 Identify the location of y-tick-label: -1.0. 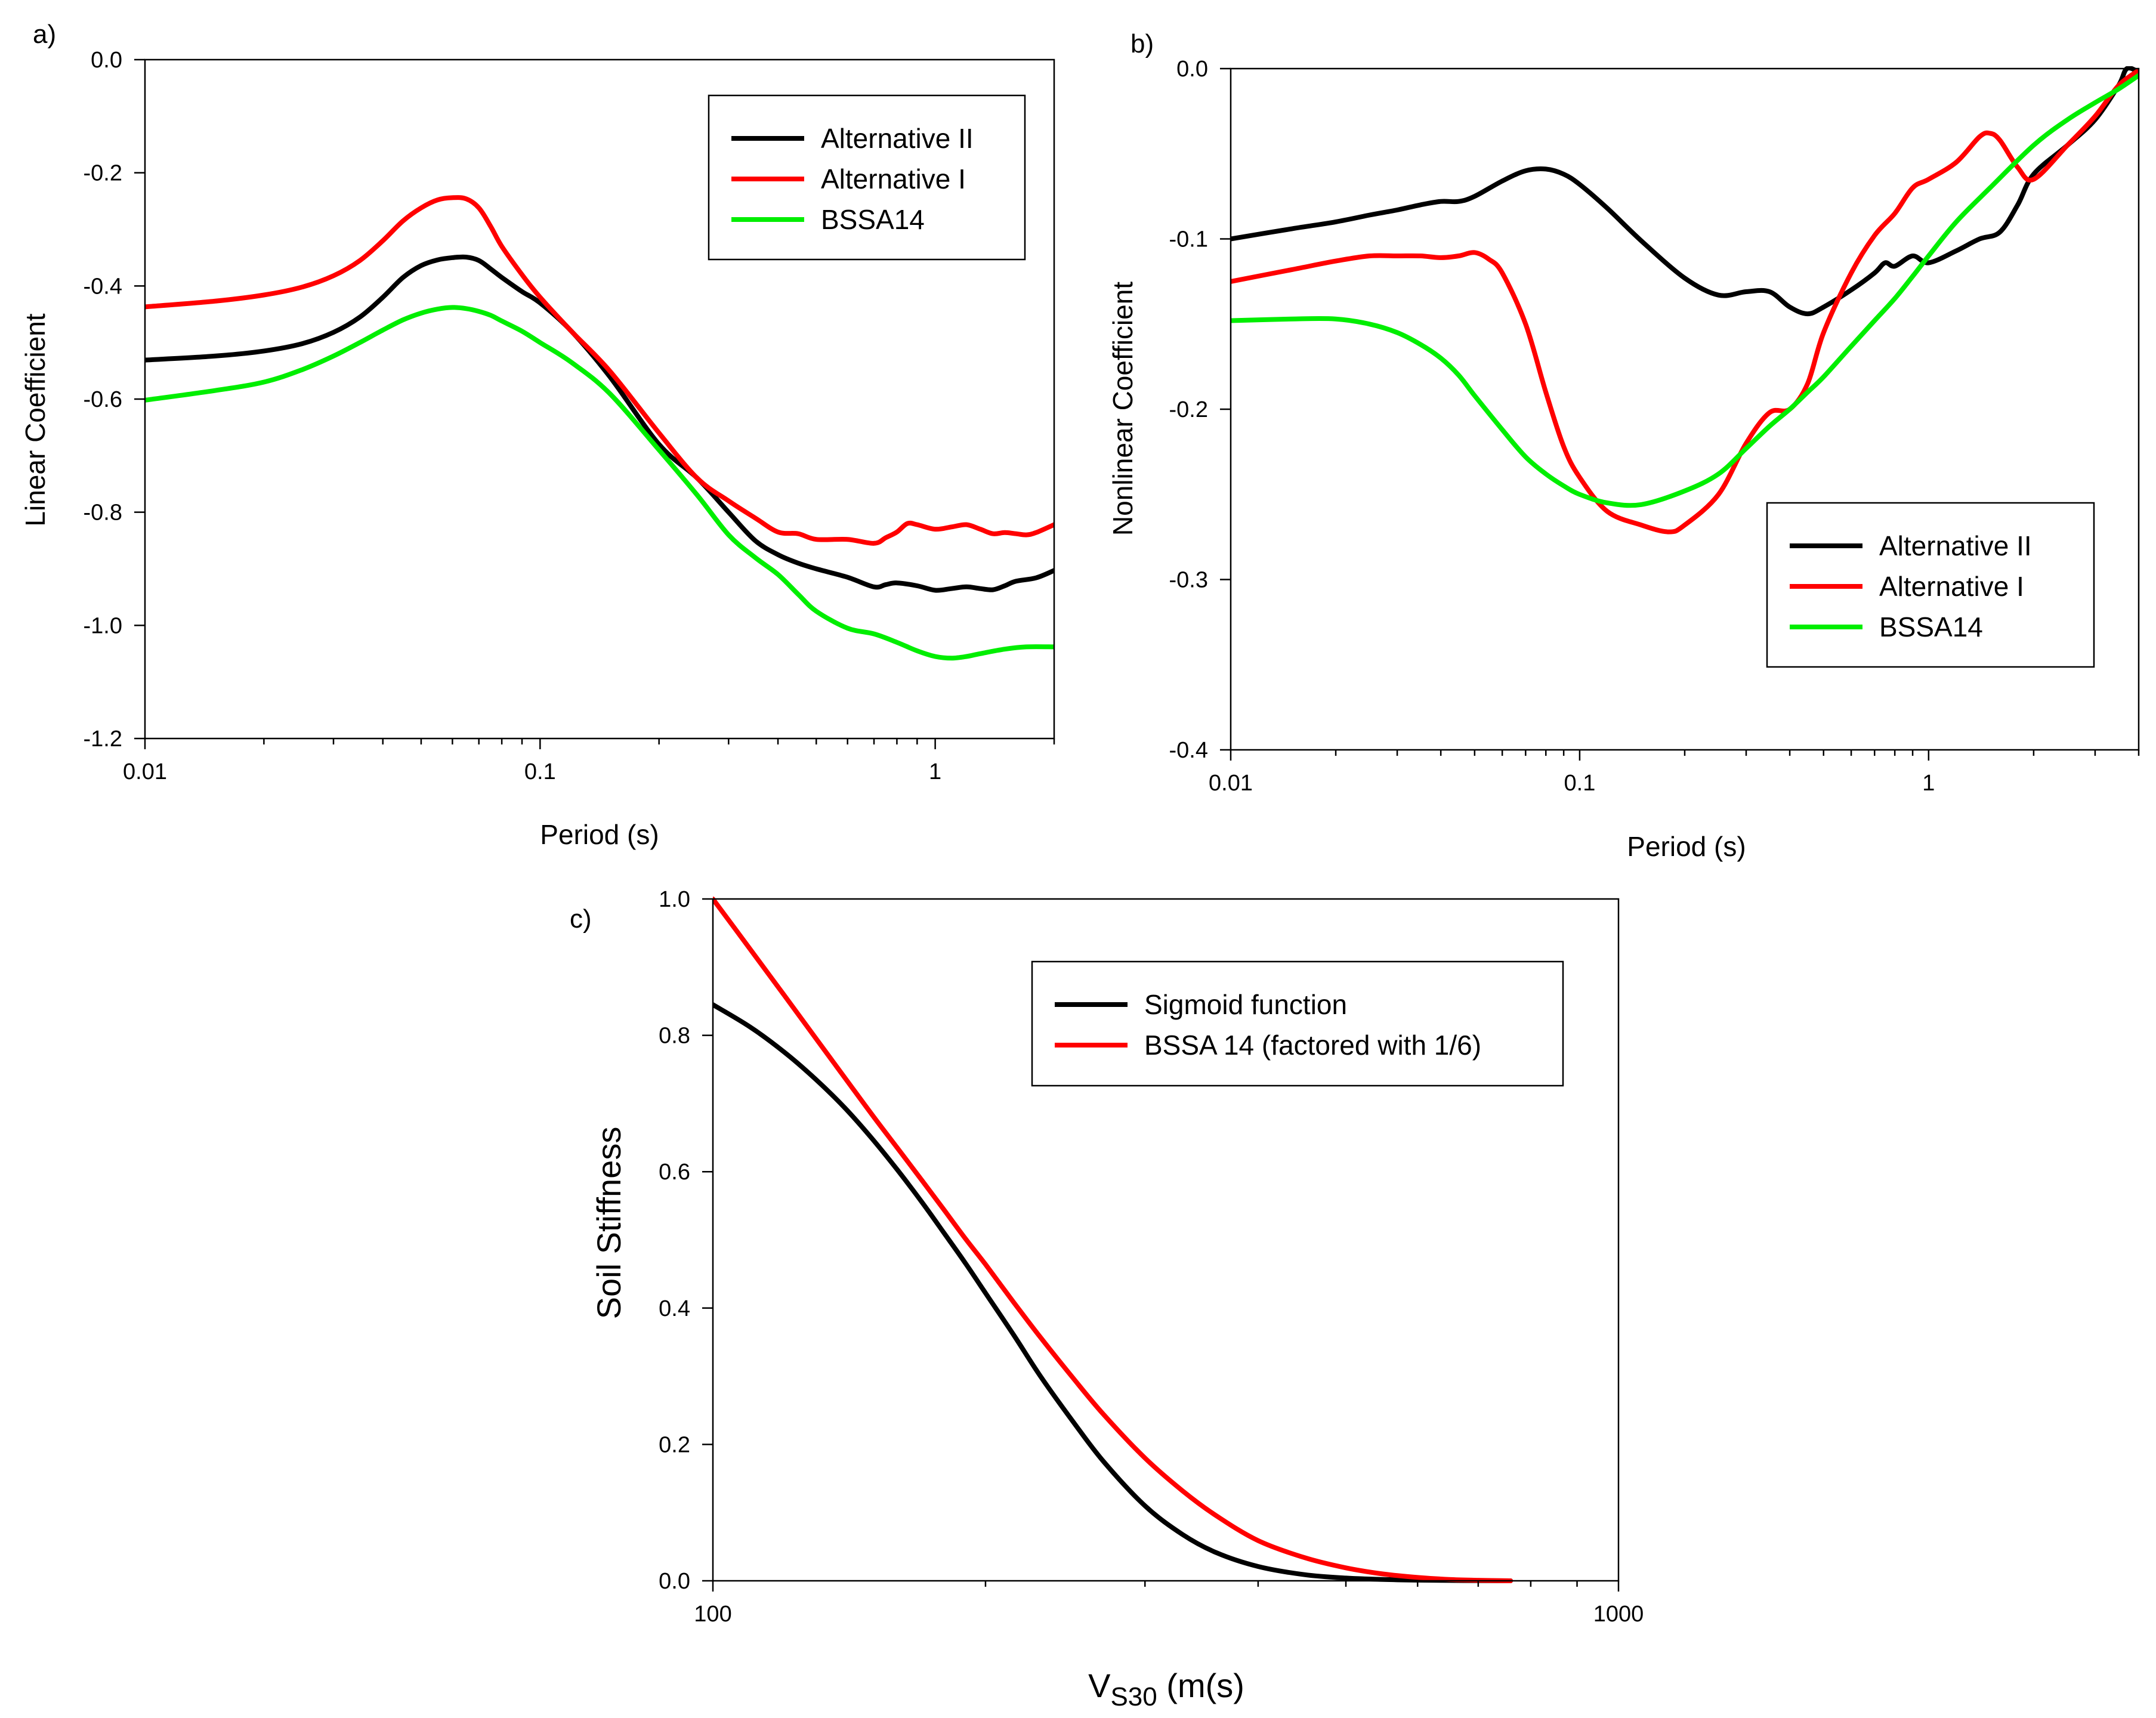
(103, 625).